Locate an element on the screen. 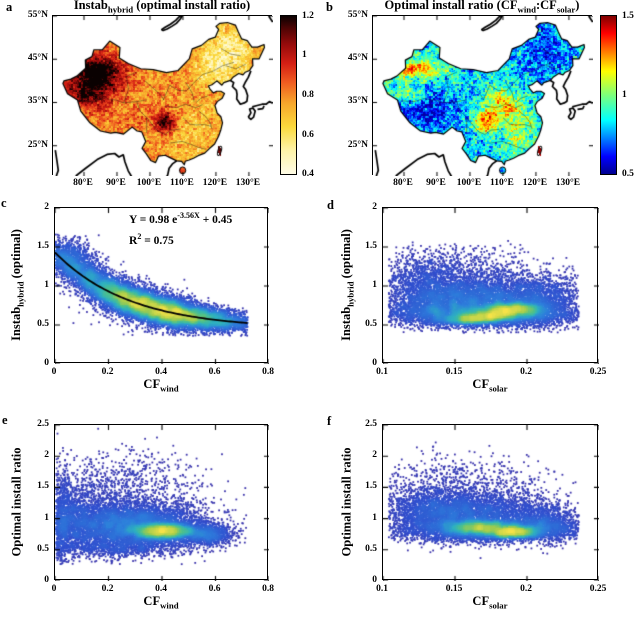 This screenshot has height=617, width=640. panel-f-y-axis-label: Optimal install ratio is located at coordinates (347, 501).